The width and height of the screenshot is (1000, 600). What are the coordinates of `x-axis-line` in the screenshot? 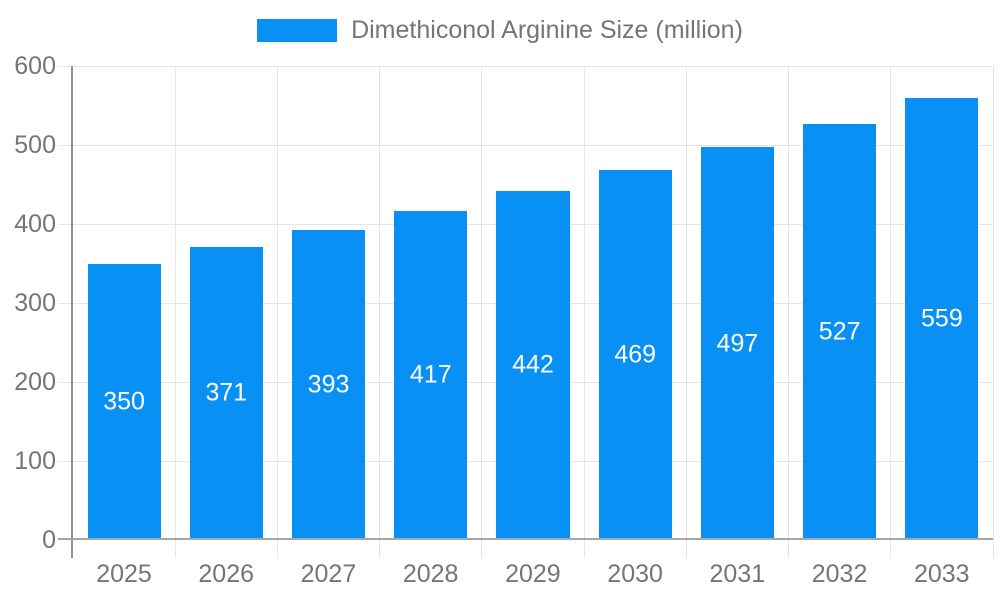 It's located at (525, 539).